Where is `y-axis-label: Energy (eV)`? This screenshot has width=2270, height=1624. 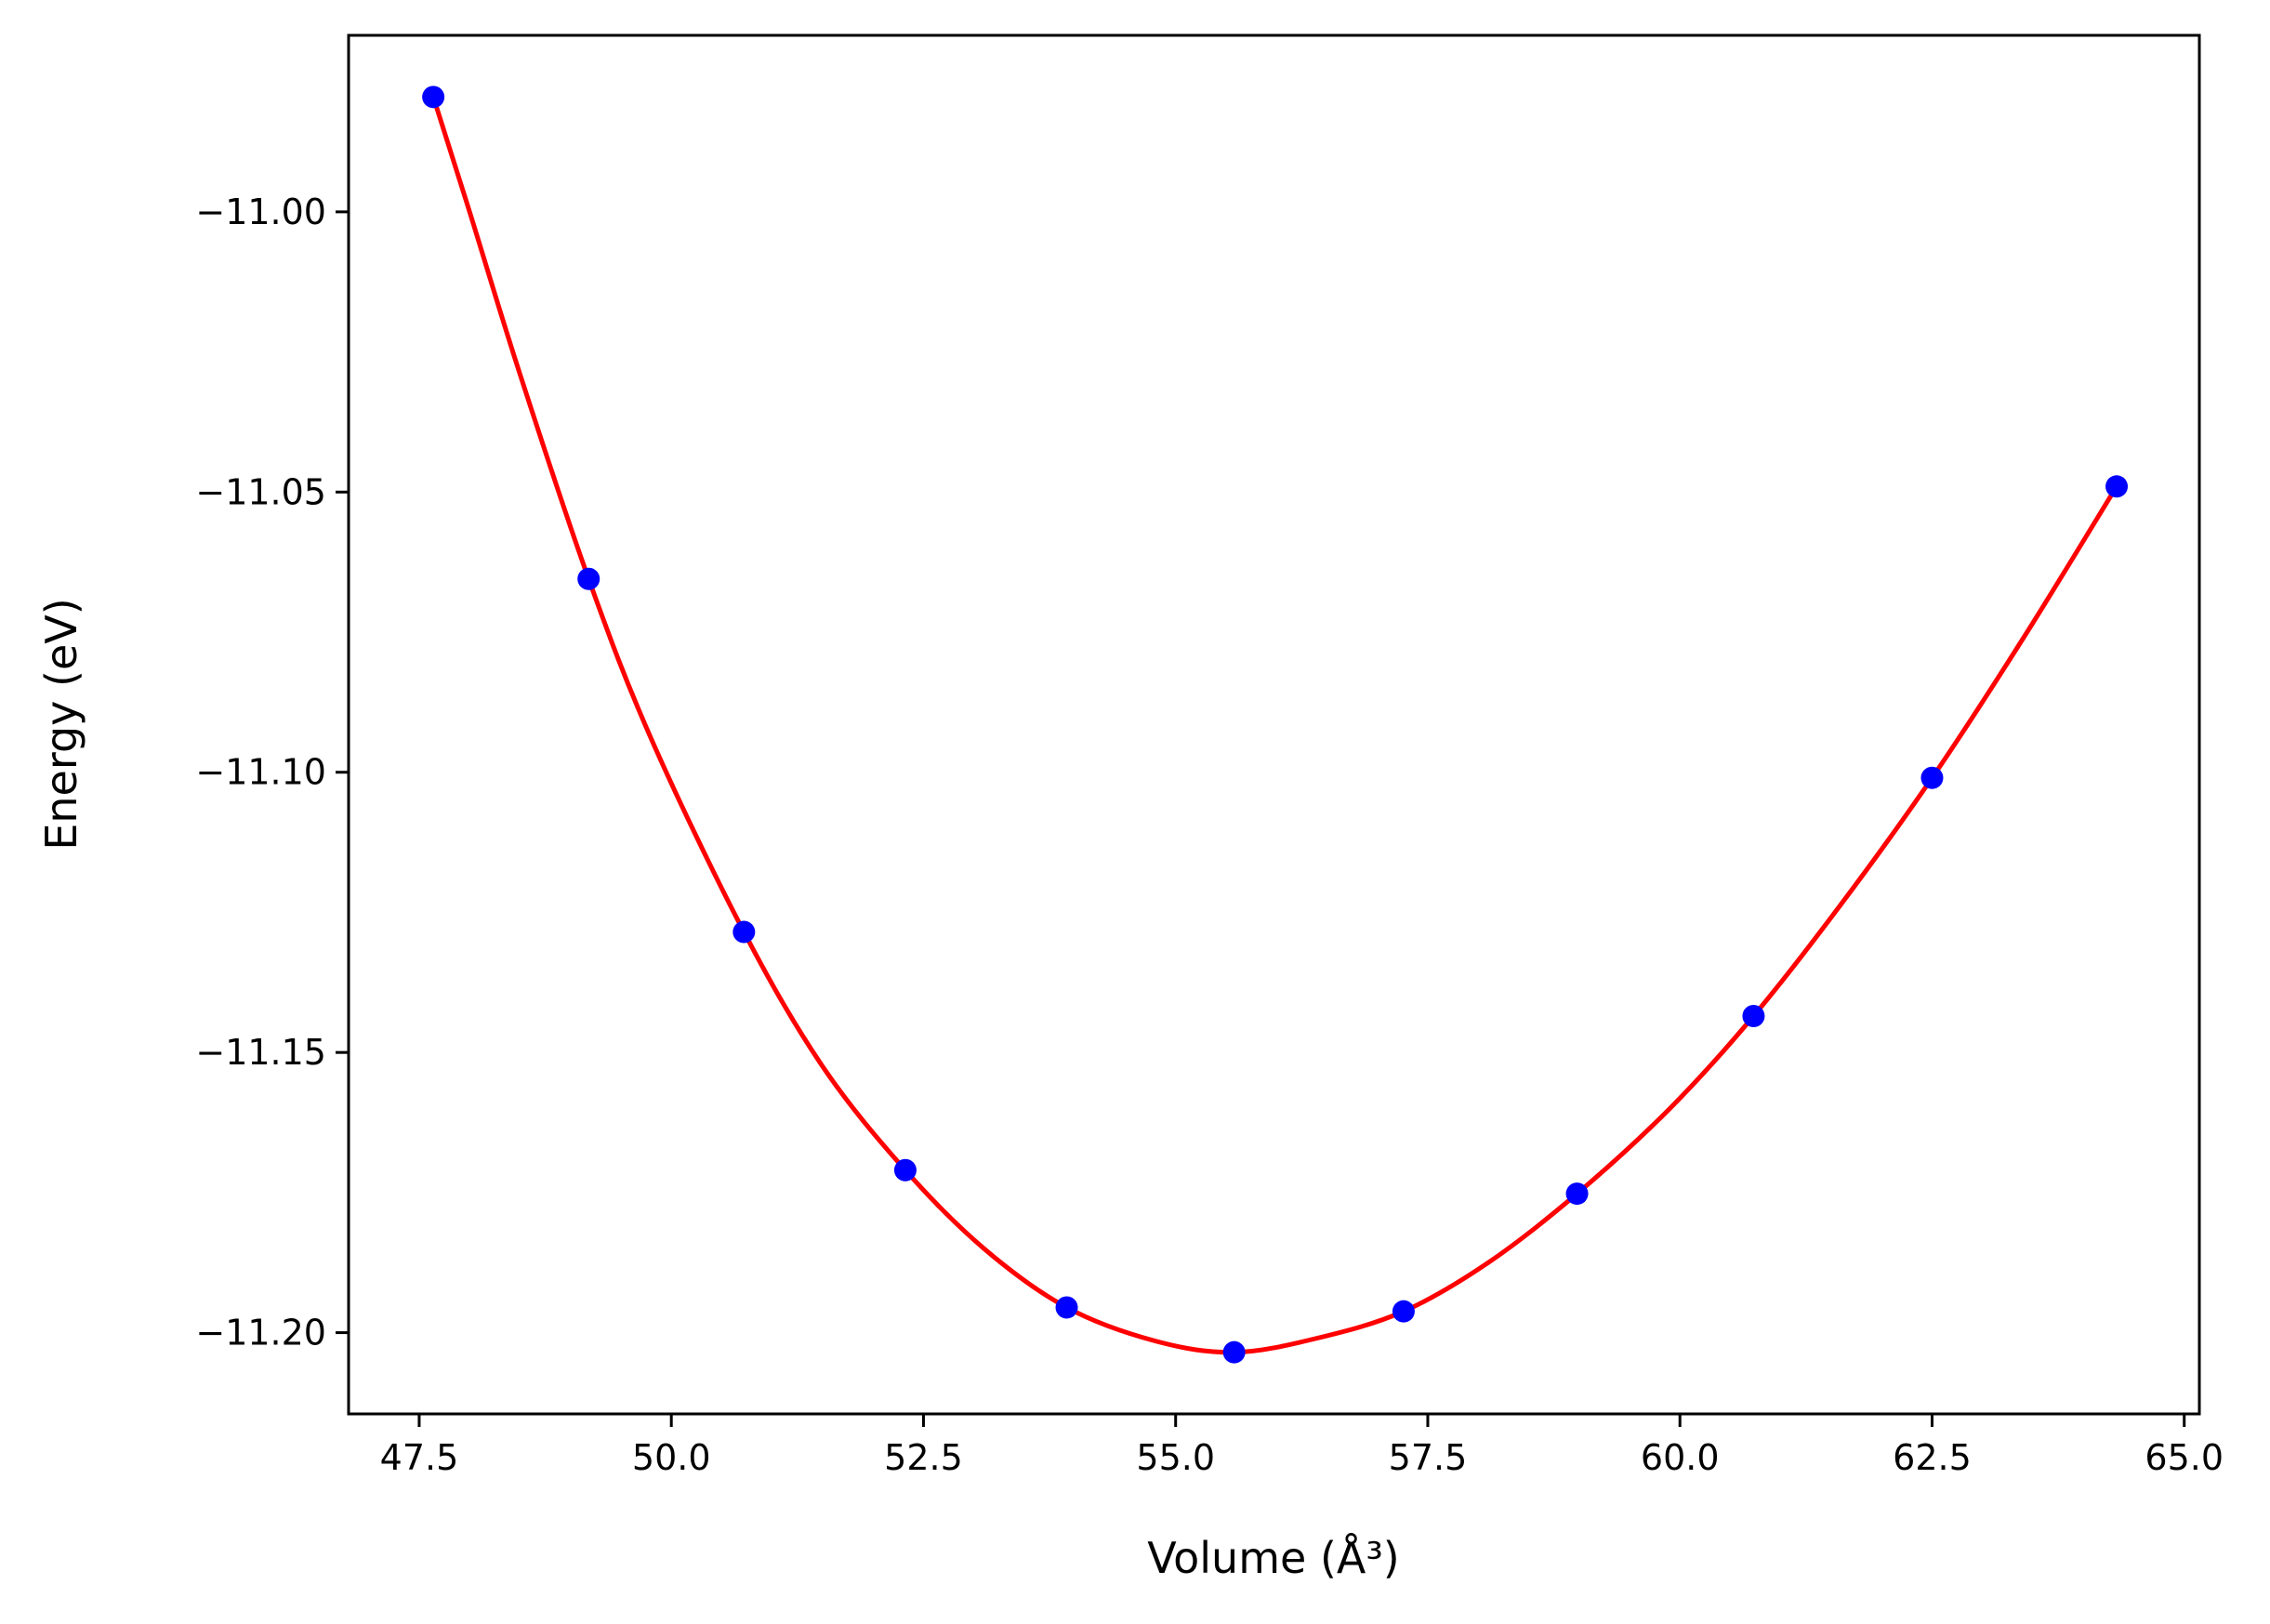 y-axis-label: Energy (eV) is located at coordinates (61, 724).